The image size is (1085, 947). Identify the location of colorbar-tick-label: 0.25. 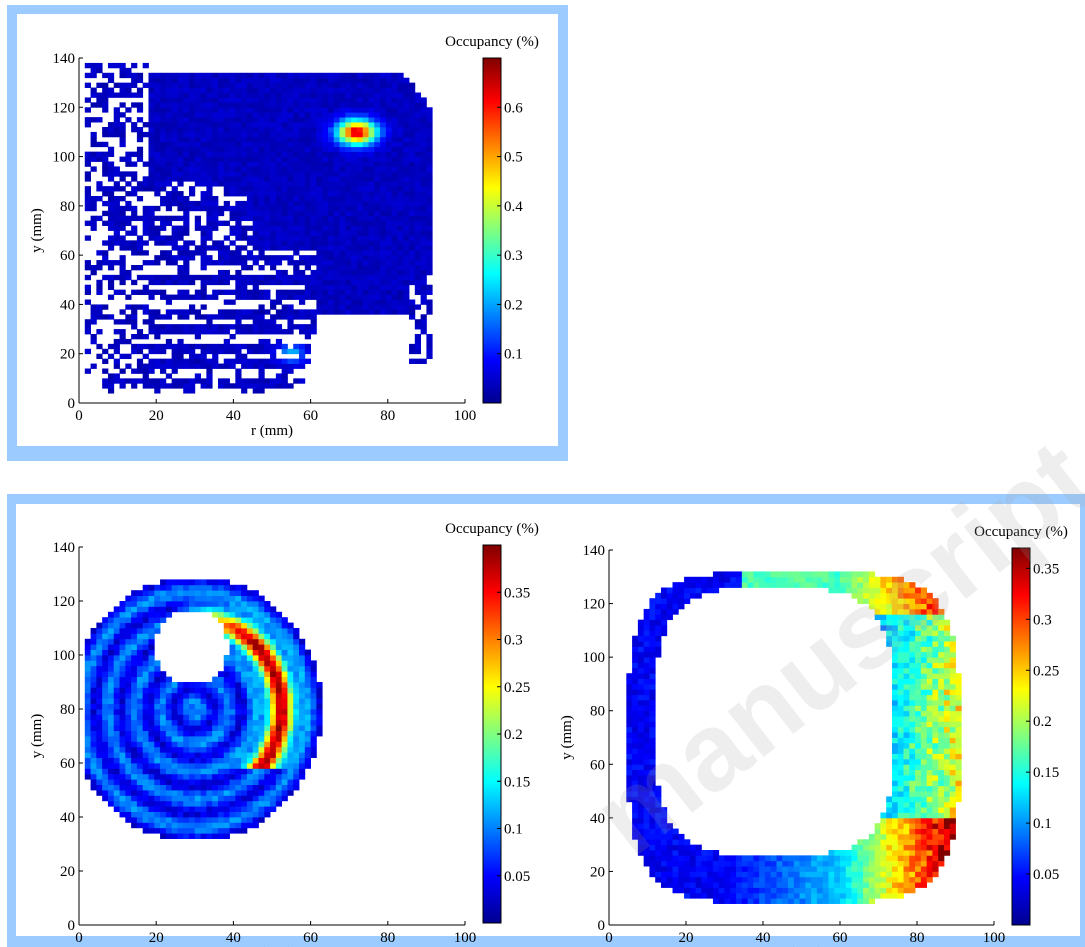
(517, 688).